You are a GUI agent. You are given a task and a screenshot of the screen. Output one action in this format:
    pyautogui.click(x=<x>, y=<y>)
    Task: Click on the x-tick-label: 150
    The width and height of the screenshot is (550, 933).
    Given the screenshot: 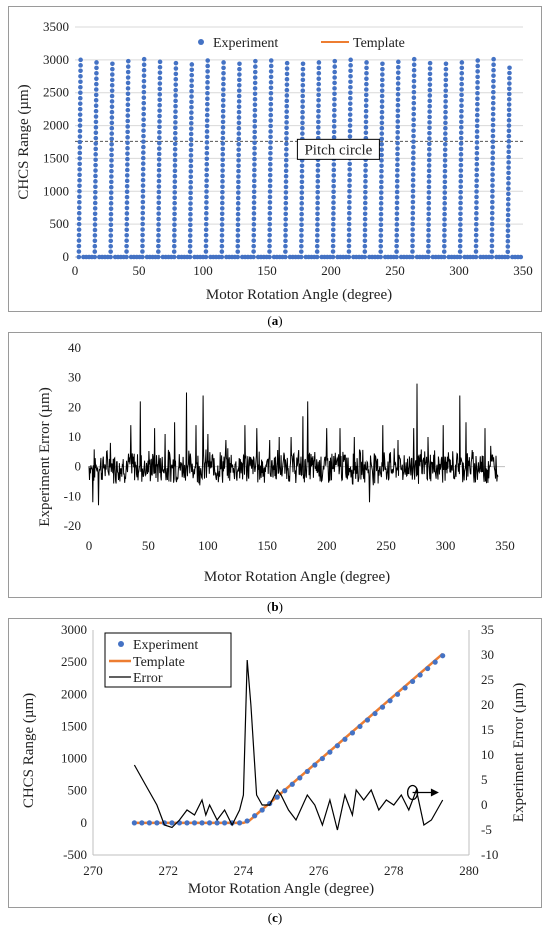 What is the action you would take?
    pyautogui.click(x=267, y=270)
    